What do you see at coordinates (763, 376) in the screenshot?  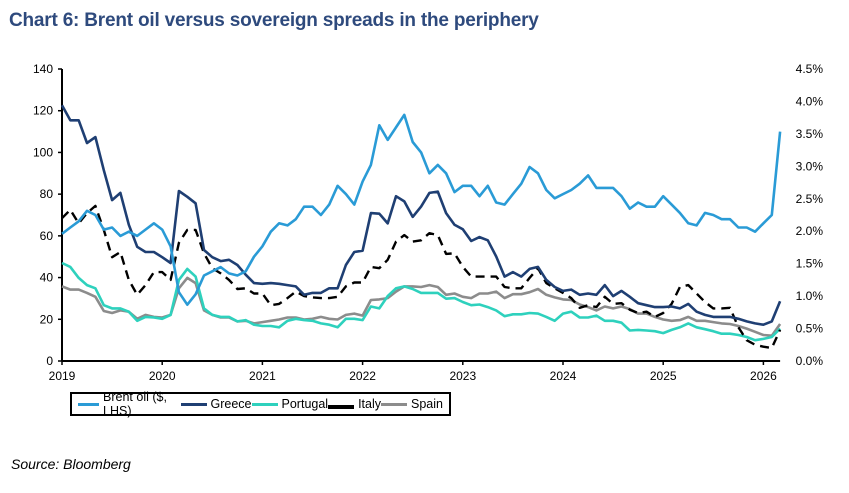 I see `x-tick-label: 2026` at bounding box center [763, 376].